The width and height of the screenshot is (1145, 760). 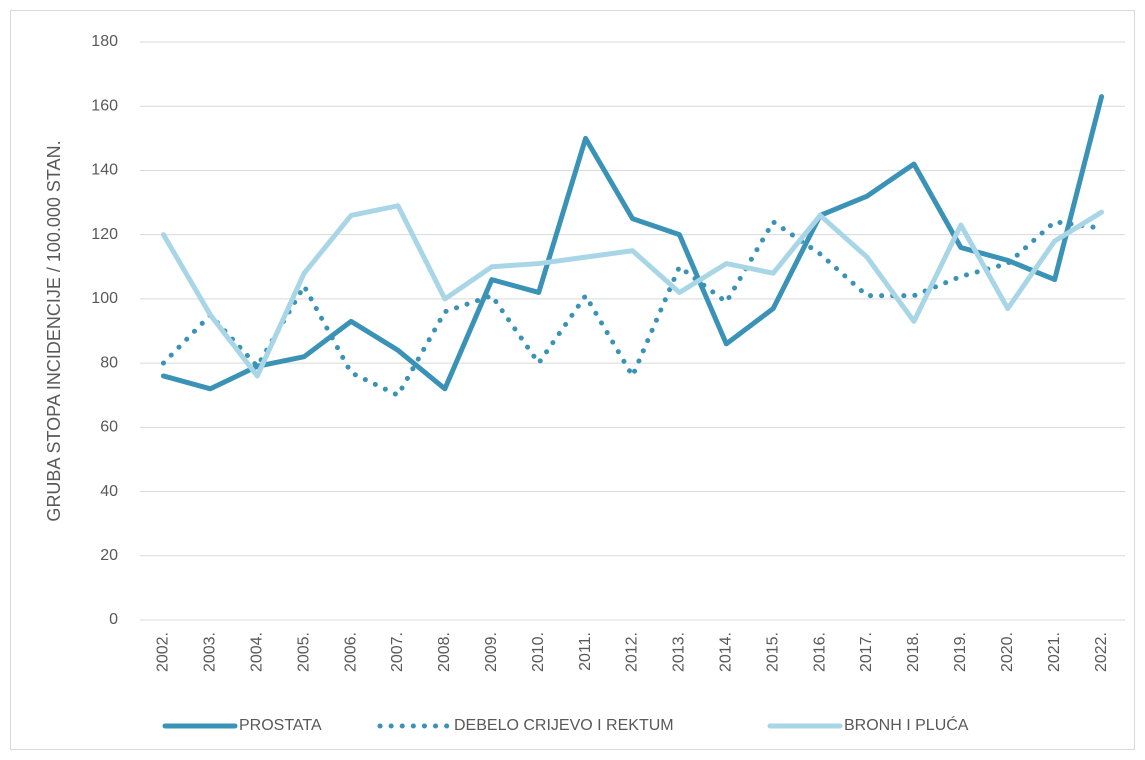 What do you see at coordinates (1101, 652) in the screenshot?
I see `x-tick-label: 2022.` at bounding box center [1101, 652].